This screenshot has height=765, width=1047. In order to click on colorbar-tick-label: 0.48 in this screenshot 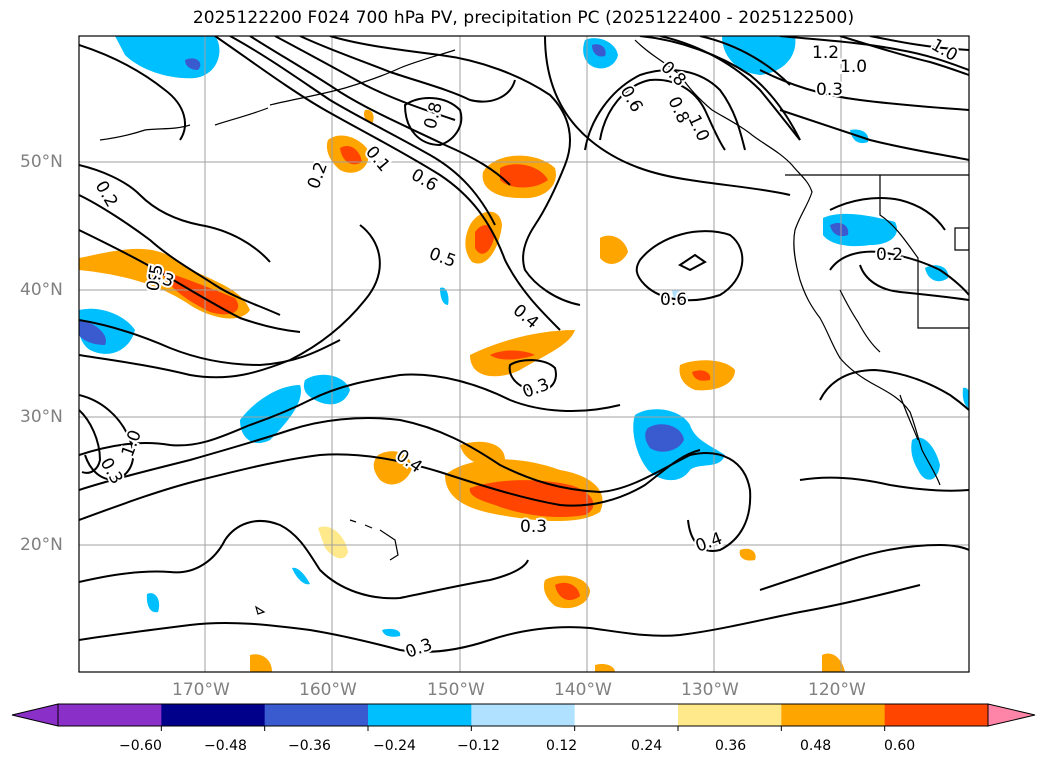, I will do `click(816, 746)`.